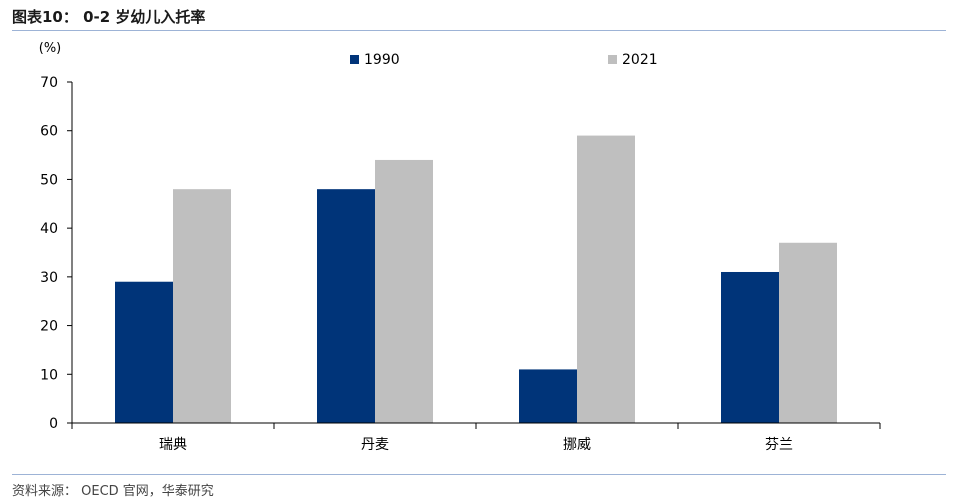 This screenshot has height=504, width=960. I want to click on legend-swatch-1990, so click(354, 59).